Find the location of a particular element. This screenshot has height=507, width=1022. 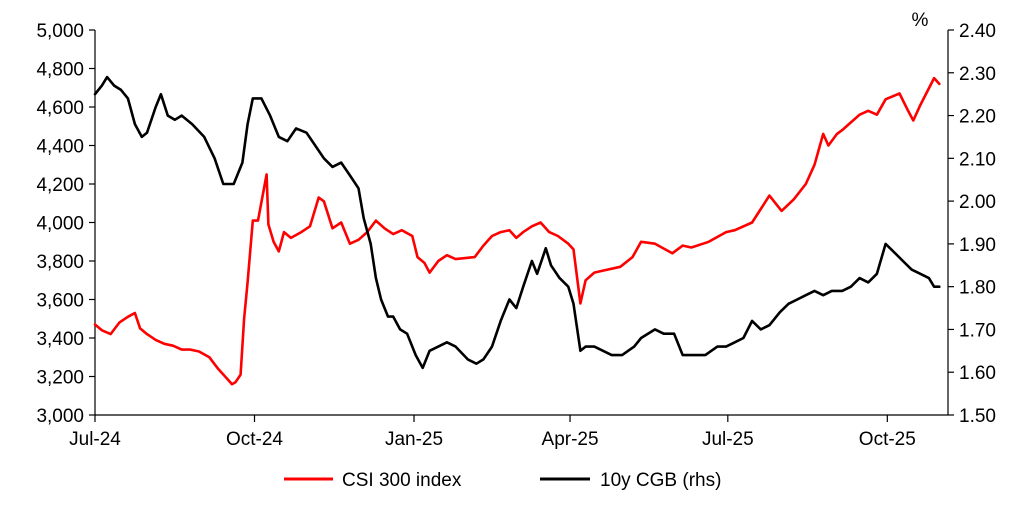

legend-label-csi300: CSI 300 index is located at coordinates (402, 480).